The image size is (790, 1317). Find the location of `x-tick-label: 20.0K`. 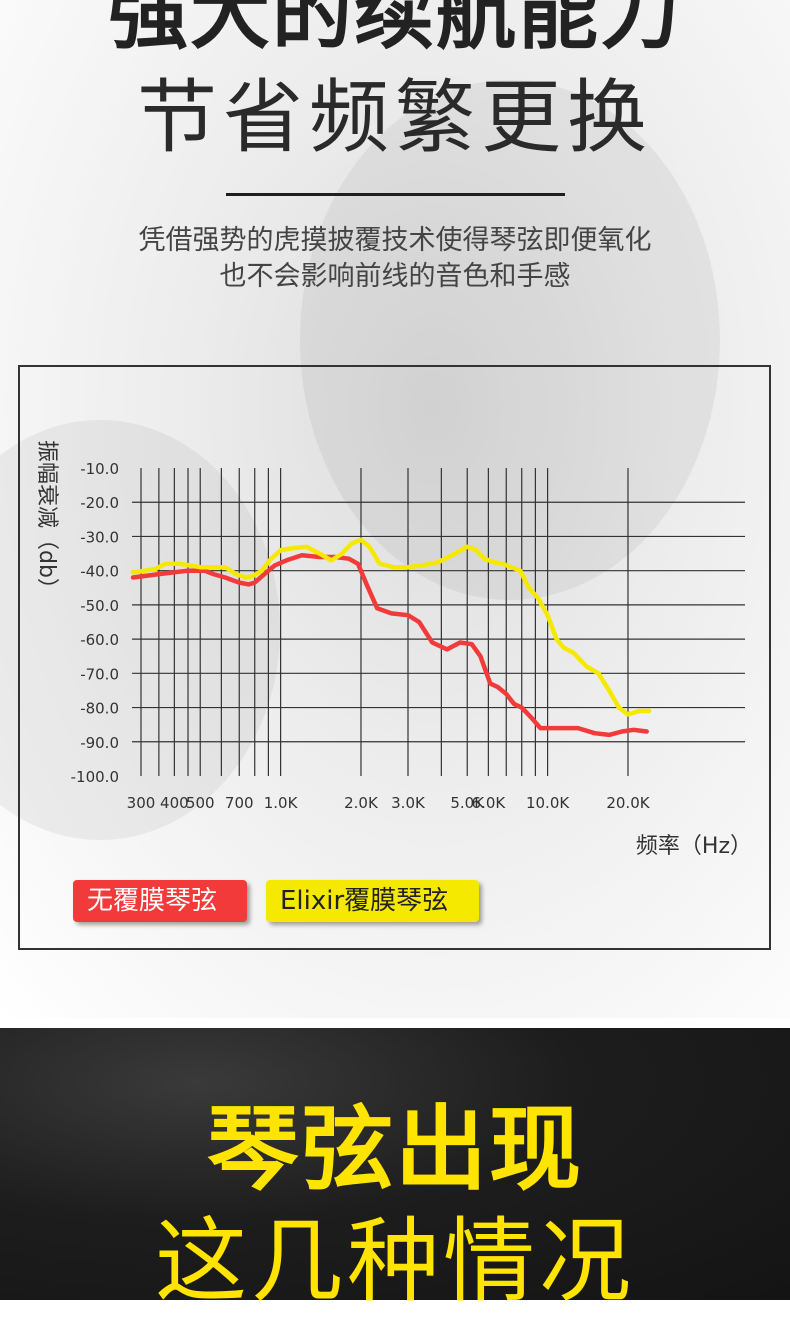

x-tick-label: 20.0K is located at coordinates (628, 803).